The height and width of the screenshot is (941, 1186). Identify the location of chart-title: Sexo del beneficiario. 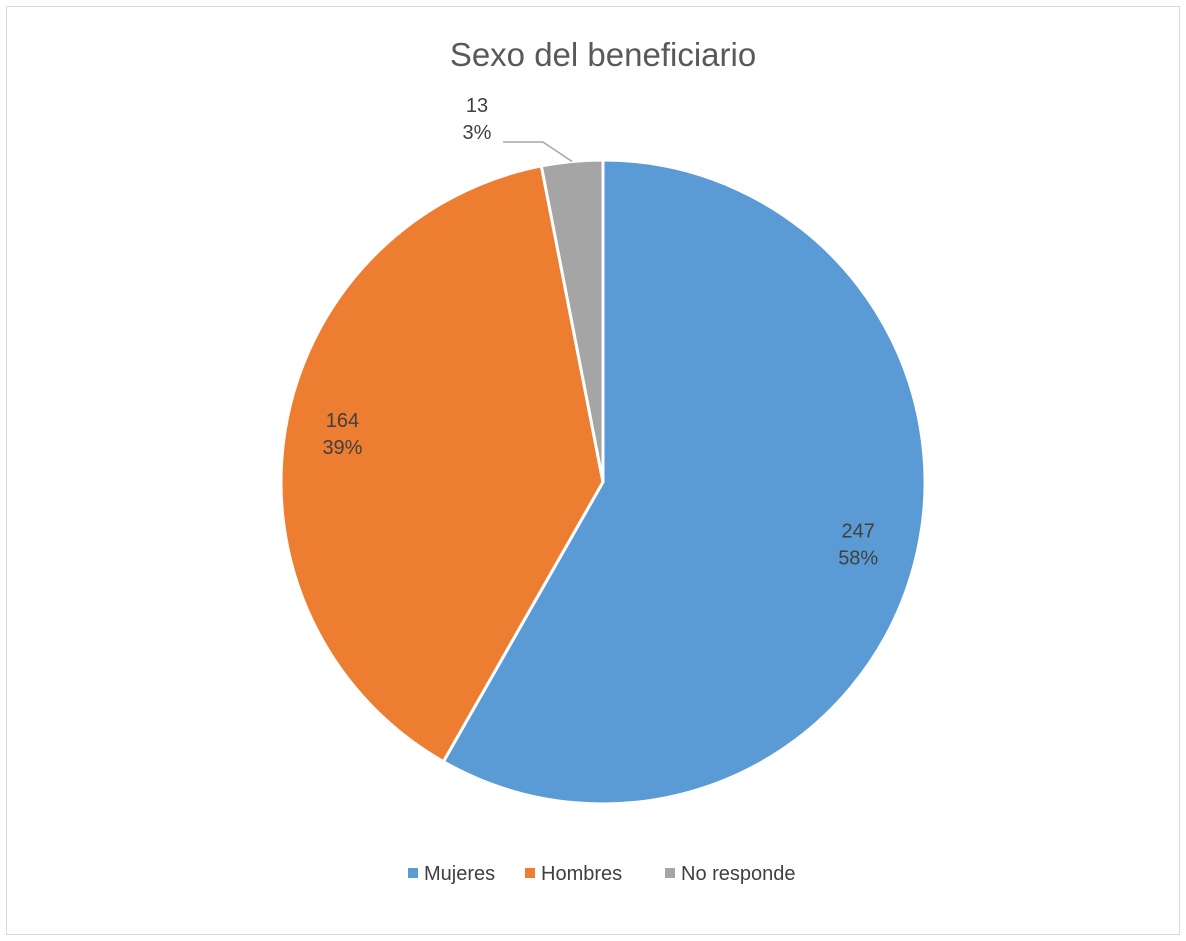
(603, 54).